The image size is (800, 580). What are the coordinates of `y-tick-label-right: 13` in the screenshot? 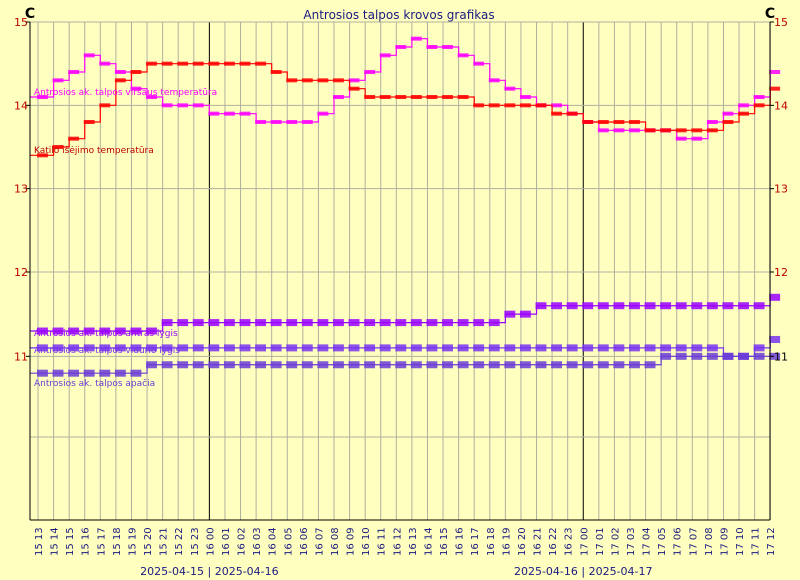 It's located at (781, 189).